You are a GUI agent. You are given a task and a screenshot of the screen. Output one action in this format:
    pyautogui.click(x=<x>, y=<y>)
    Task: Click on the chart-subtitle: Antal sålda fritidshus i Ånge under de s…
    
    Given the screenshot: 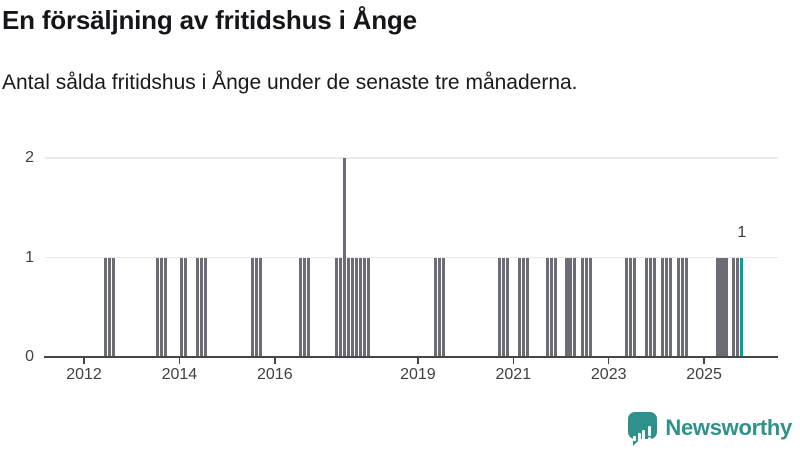 What is the action you would take?
    pyautogui.click(x=290, y=82)
    